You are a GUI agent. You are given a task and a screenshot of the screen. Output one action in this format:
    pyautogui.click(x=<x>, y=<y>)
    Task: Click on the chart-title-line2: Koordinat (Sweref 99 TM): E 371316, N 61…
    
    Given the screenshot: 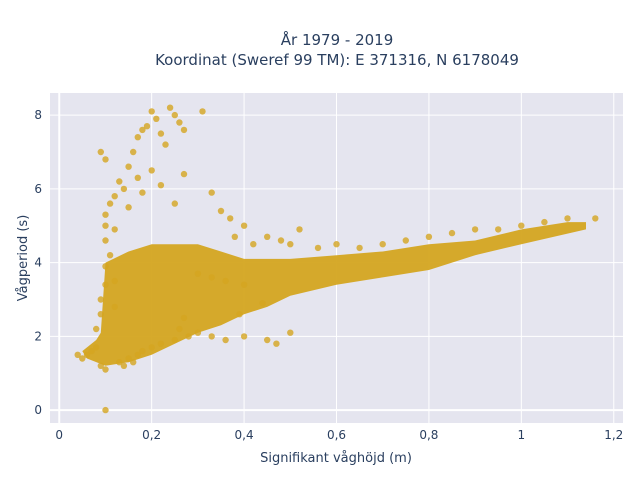 What is the action you would take?
    pyautogui.click(x=337, y=60)
    